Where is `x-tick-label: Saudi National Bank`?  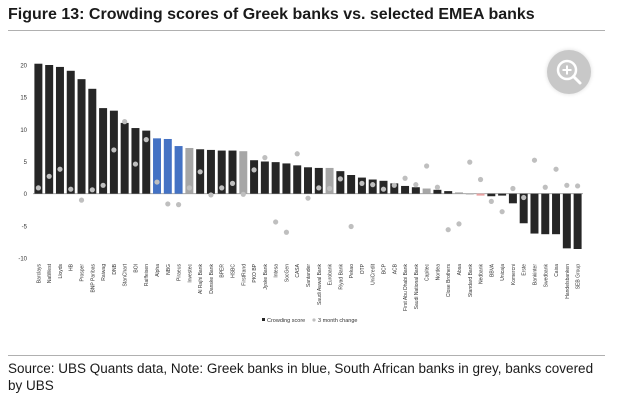 x-tick-label: Saudi National Bank is located at coordinates (417, 287).